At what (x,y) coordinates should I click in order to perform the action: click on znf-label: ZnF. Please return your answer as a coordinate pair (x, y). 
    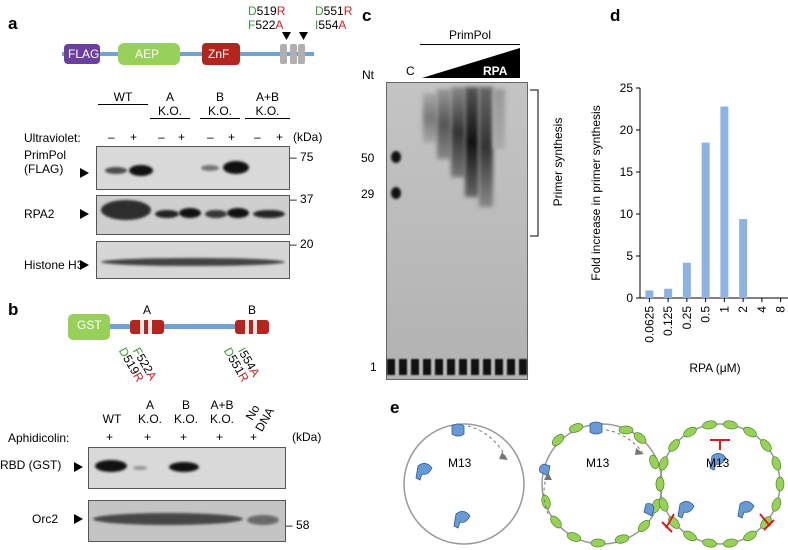
    Looking at the image, I should click on (219, 54).